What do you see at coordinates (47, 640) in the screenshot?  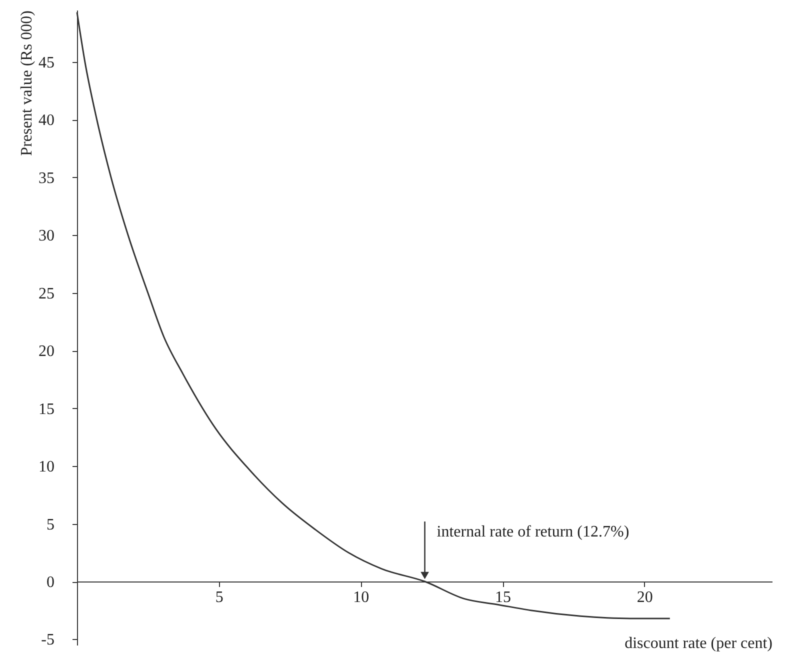 I see `y-tick-label: -5` at bounding box center [47, 640].